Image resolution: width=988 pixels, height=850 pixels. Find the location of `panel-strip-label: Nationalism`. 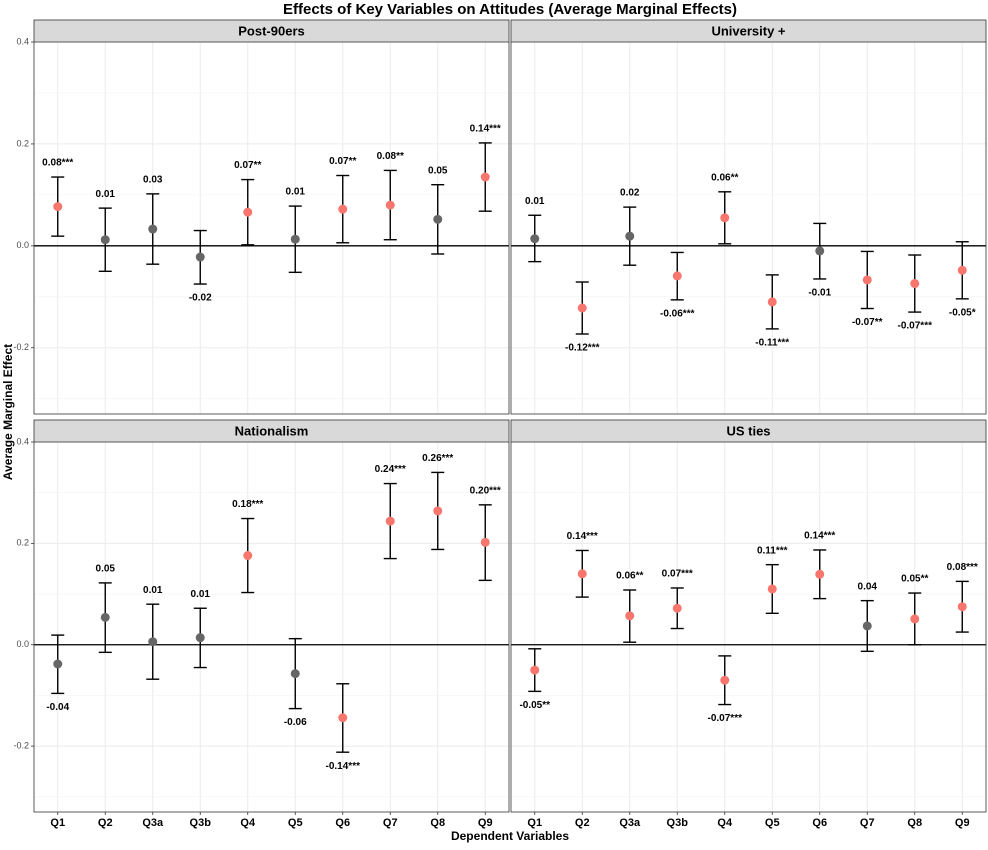

panel-strip-label: Nationalism is located at coordinates (272, 430).